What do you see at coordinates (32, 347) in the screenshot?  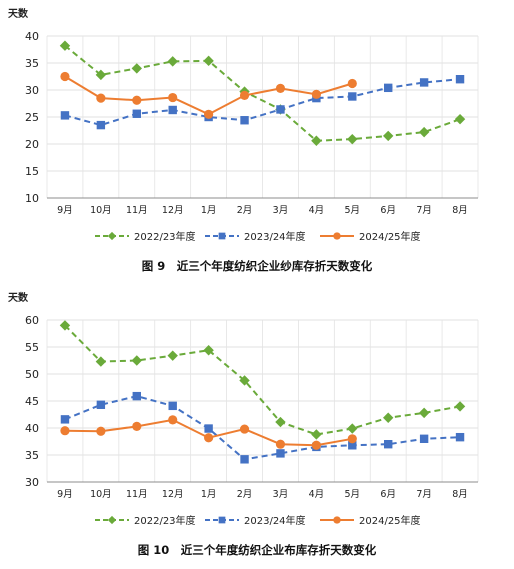 I see `y-tick-label: 55` at bounding box center [32, 347].